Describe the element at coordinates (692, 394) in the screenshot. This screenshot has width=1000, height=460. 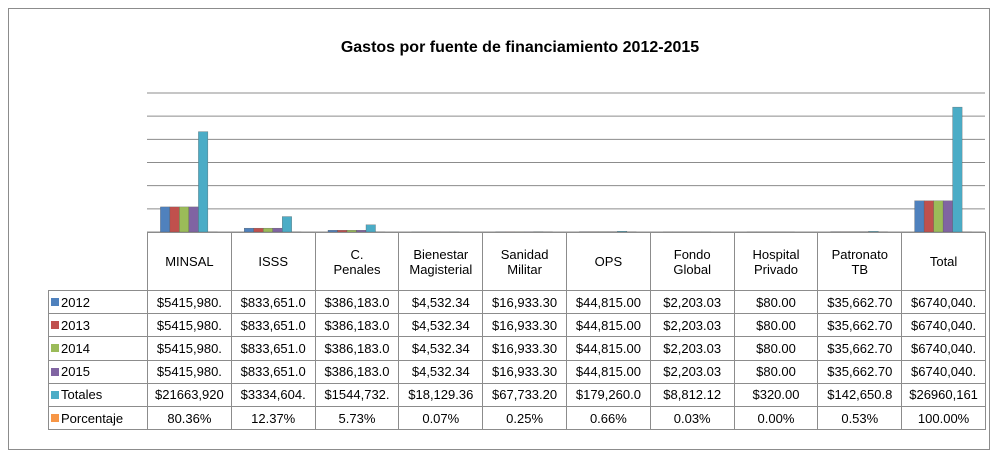
I see `table-value: $8,812.12` at that location.